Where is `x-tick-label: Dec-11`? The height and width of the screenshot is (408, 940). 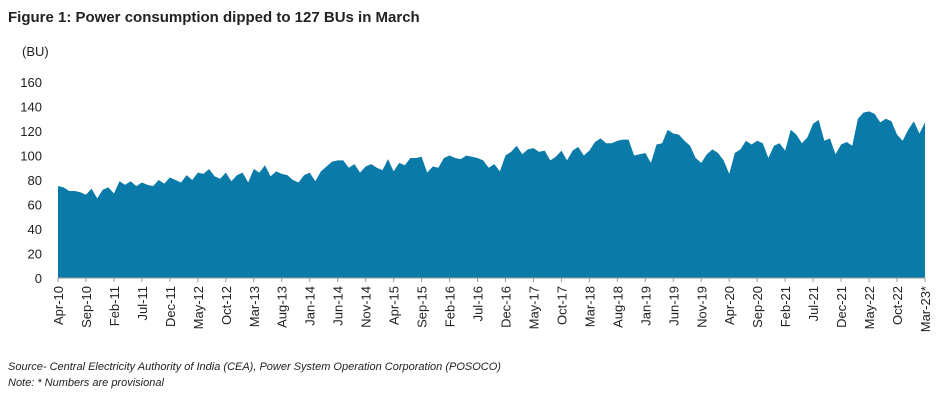
x-tick-label: Dec-11 is located at coordinates (170, 306).